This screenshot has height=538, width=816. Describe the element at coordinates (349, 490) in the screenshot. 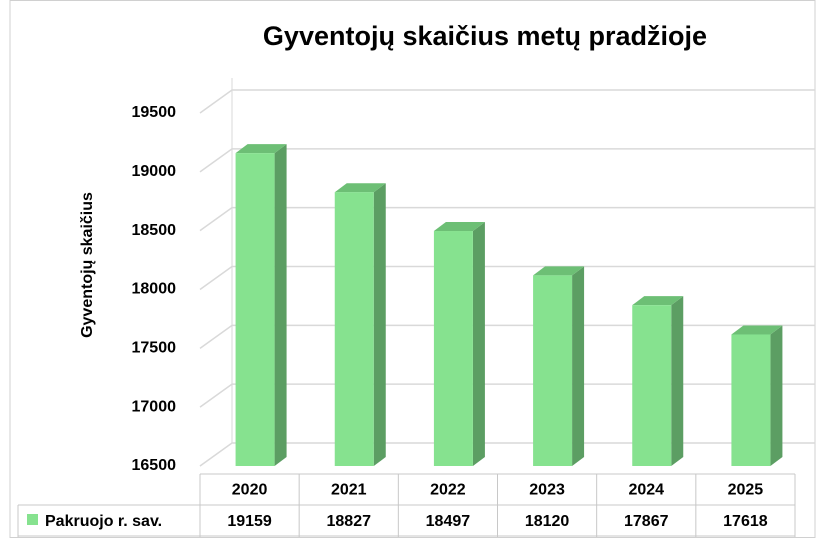

I see `x-tick-label: 2021` at that location.